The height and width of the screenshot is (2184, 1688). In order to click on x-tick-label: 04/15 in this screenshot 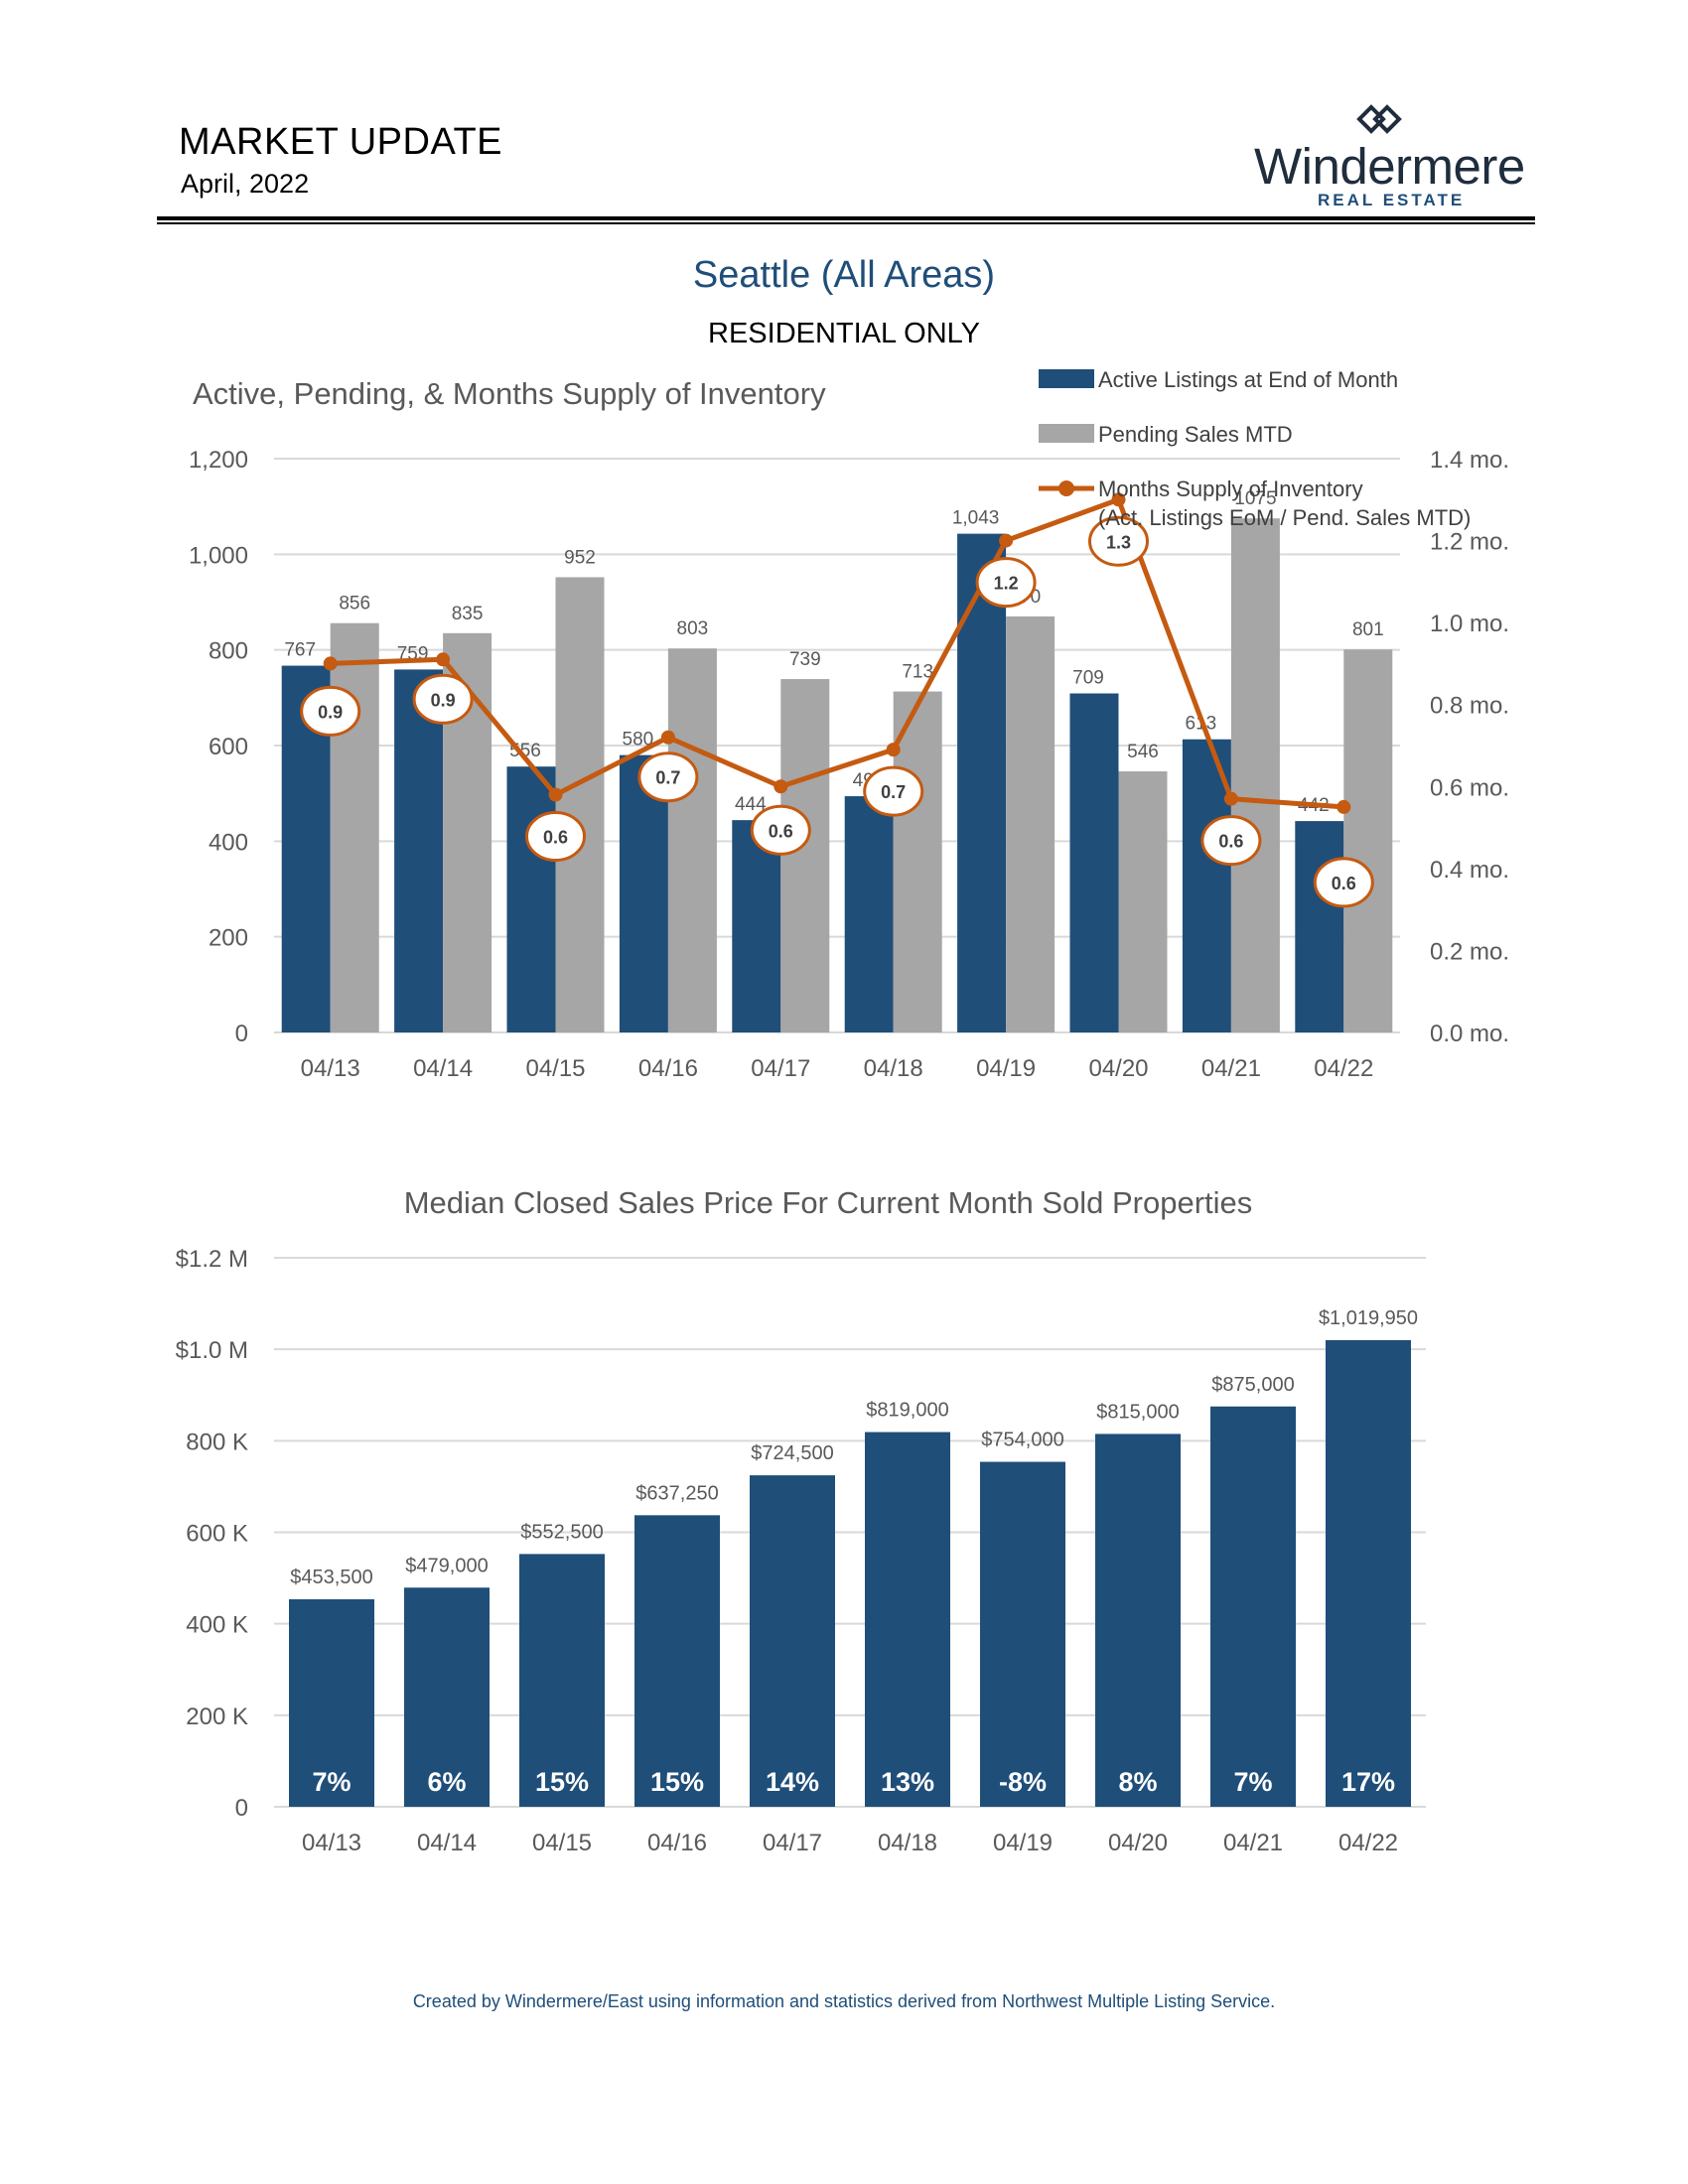, I will do `click(555, 1068)`.